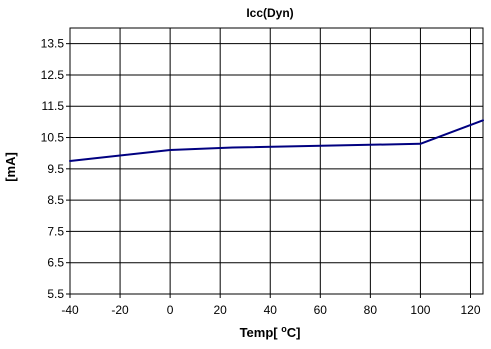  I want to click on x-tick-label: 120, so click(470, 310).